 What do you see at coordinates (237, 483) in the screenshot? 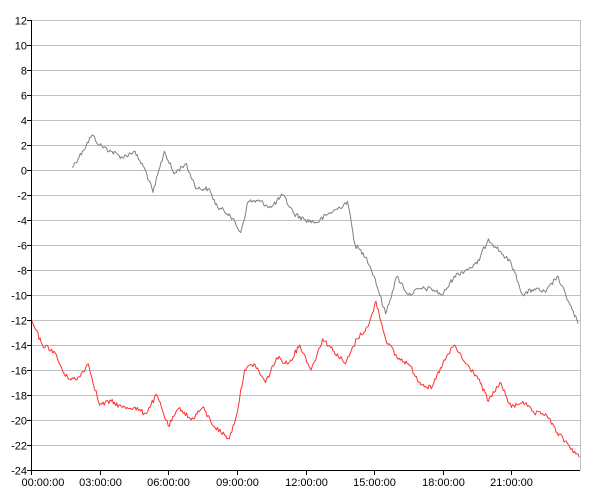
I see `x-tick-label: 09:00:00` at bounding box center [237, 483].